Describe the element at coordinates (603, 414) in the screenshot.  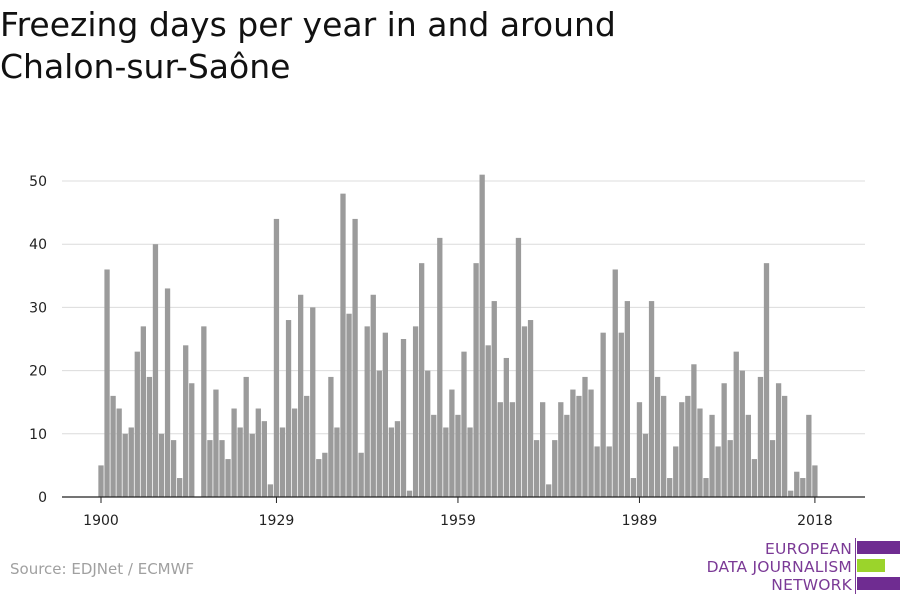
I see `bar-1983` at that location.